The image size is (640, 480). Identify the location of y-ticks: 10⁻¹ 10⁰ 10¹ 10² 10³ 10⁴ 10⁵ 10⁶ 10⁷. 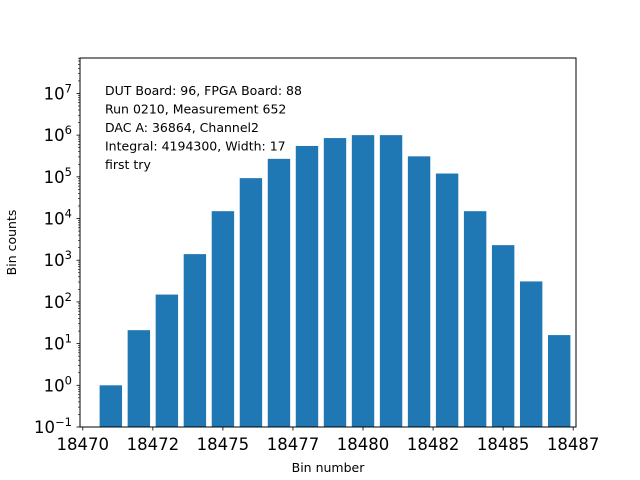
(57, 259).